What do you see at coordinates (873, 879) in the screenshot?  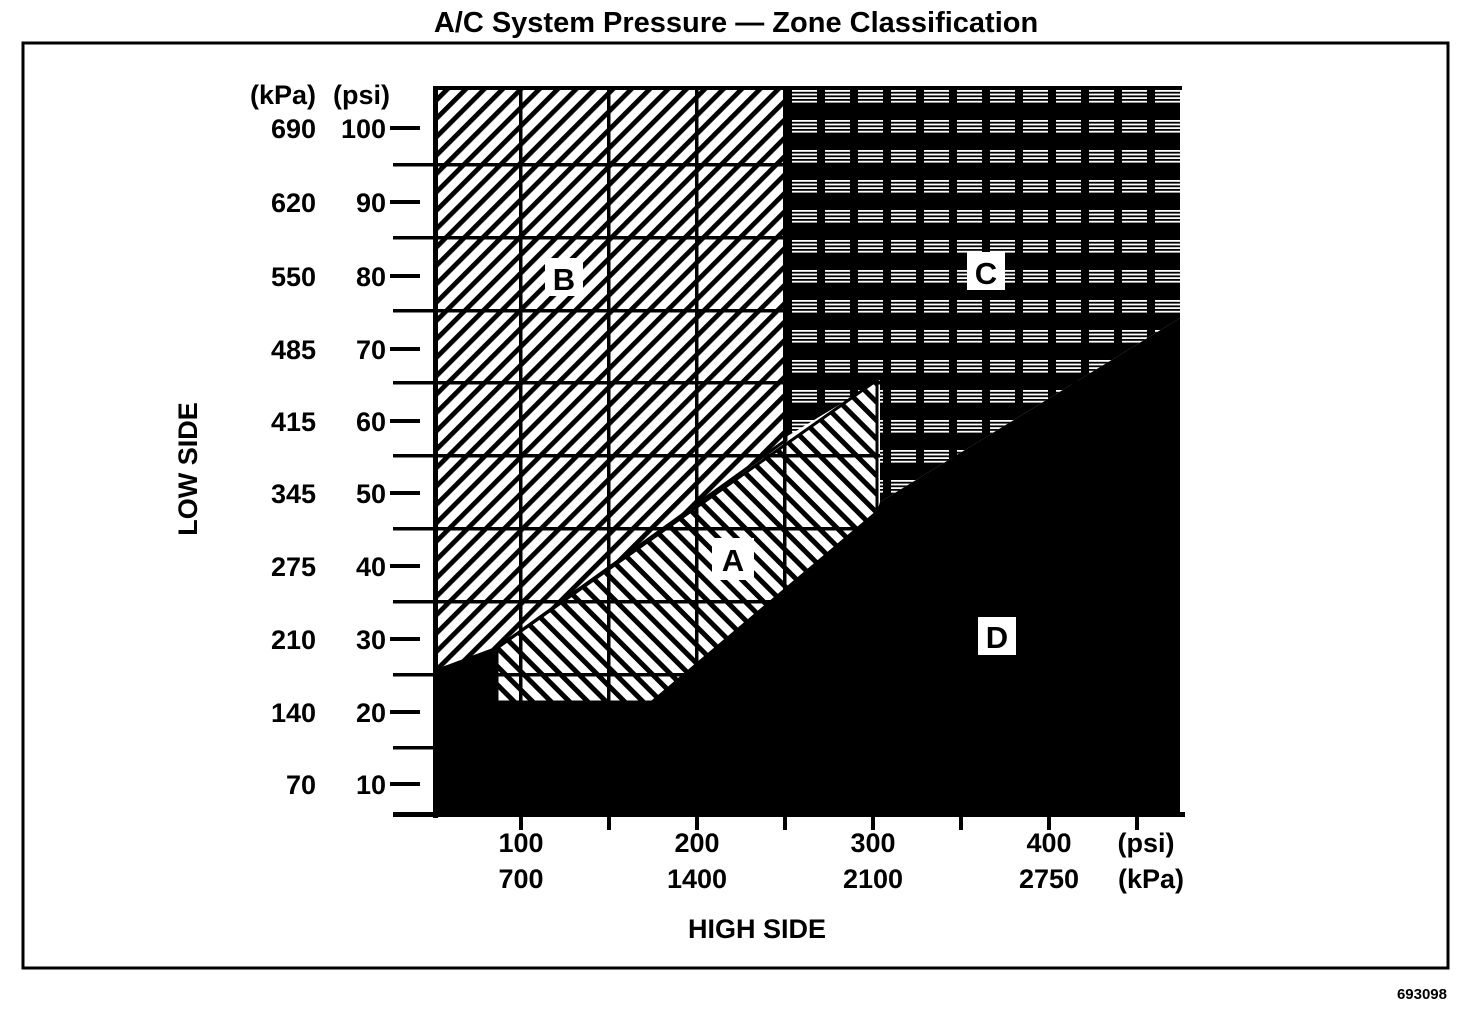 I see `x-tick-kpa: 2100` at bounding box center [873, 879].